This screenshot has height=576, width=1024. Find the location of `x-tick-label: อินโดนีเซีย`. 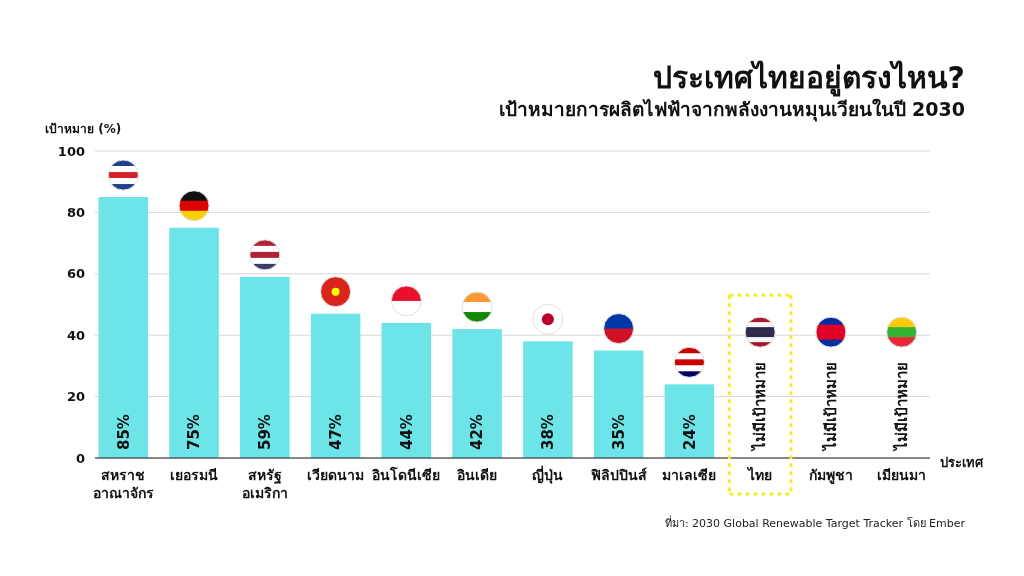

x-tick-label: อินโดนีเซีย is located at coordinates (406, 474).